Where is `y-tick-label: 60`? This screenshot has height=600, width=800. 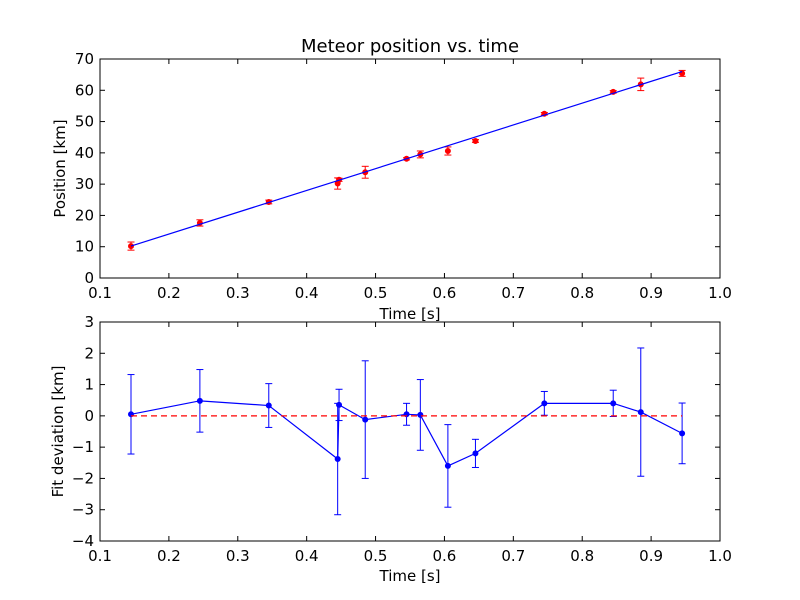
y-tick-label: 60 is located at coordinates (84, 90).